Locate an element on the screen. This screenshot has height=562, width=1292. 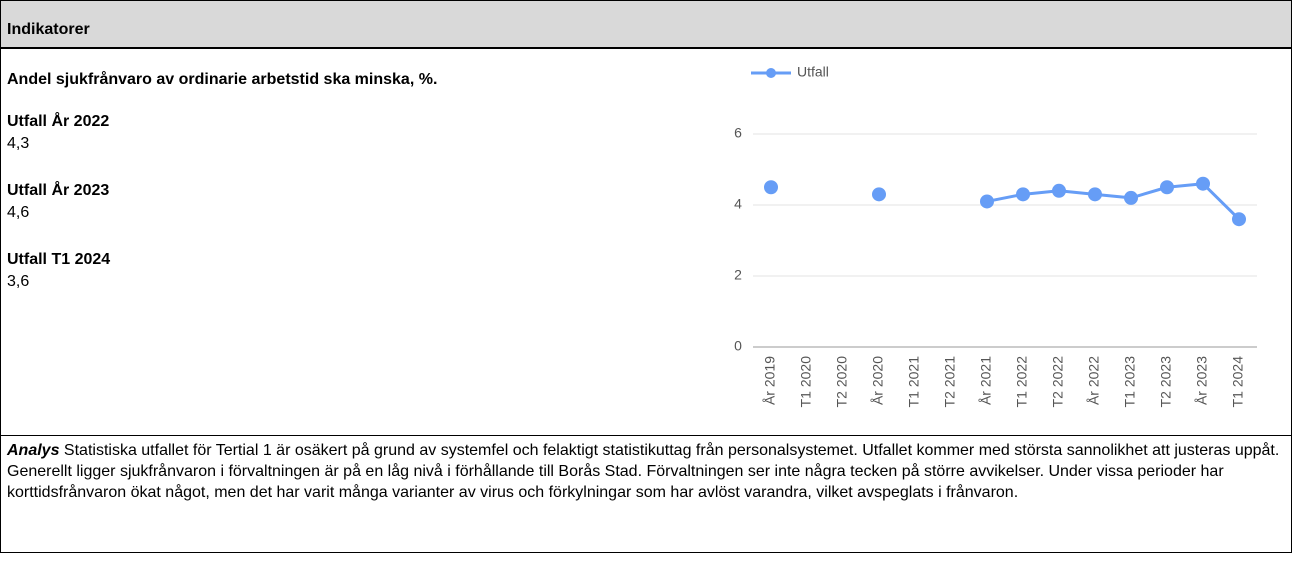
item-label: Utfall År 2022 is located at coordinates (58, 121).